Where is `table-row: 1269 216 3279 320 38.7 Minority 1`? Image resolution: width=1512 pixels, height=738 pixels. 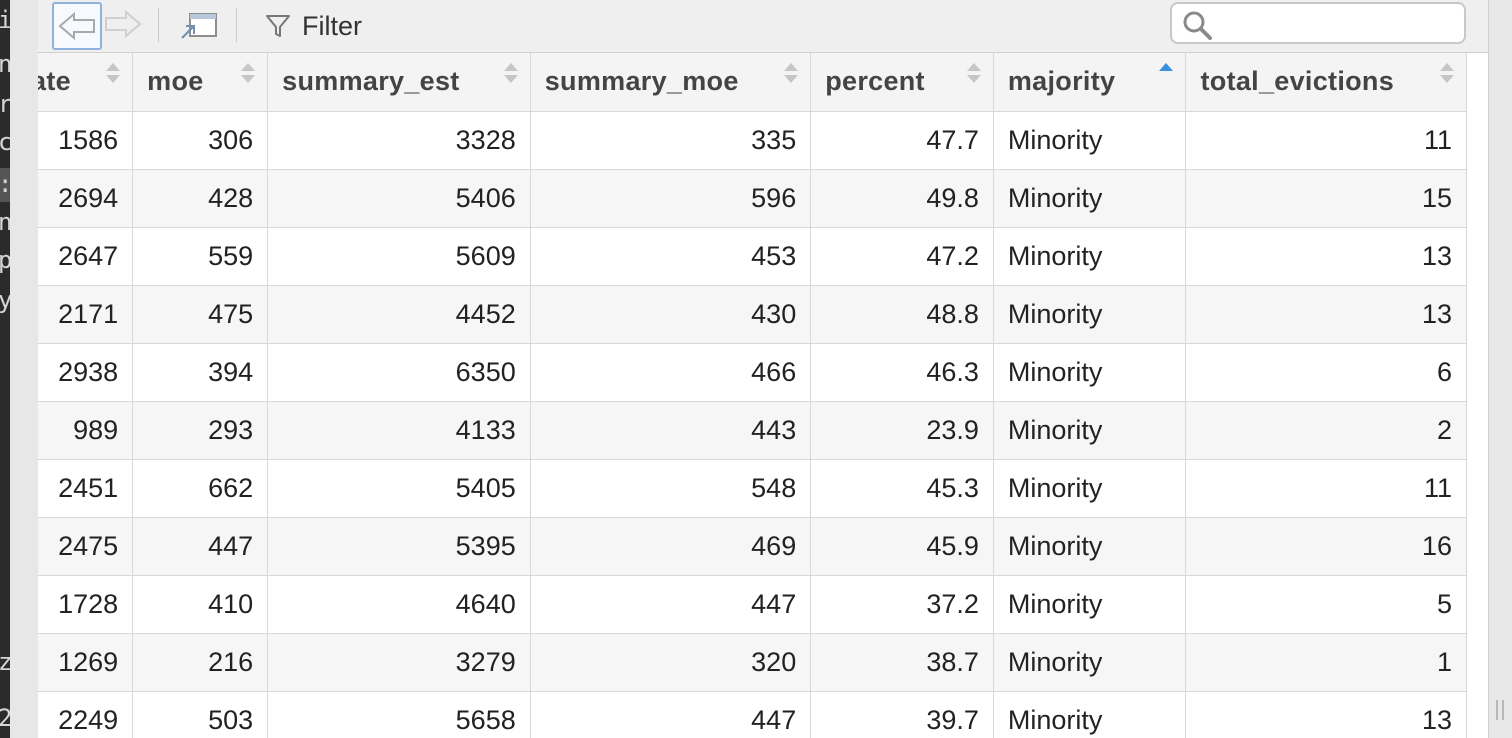
table-row: 1269 216 3279 320 38.7 Minority 1 is located at coordinates (752, 662).